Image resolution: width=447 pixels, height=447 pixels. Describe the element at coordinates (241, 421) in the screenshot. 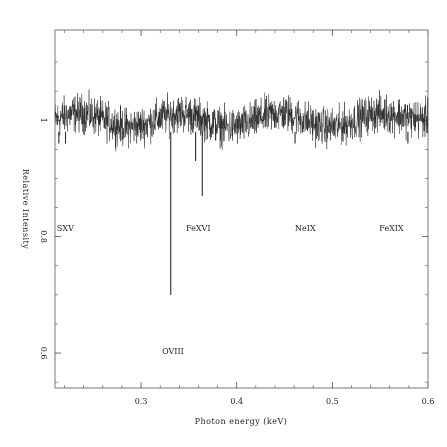

I see `x-axis-title: Photon energy (keV)` at that location.